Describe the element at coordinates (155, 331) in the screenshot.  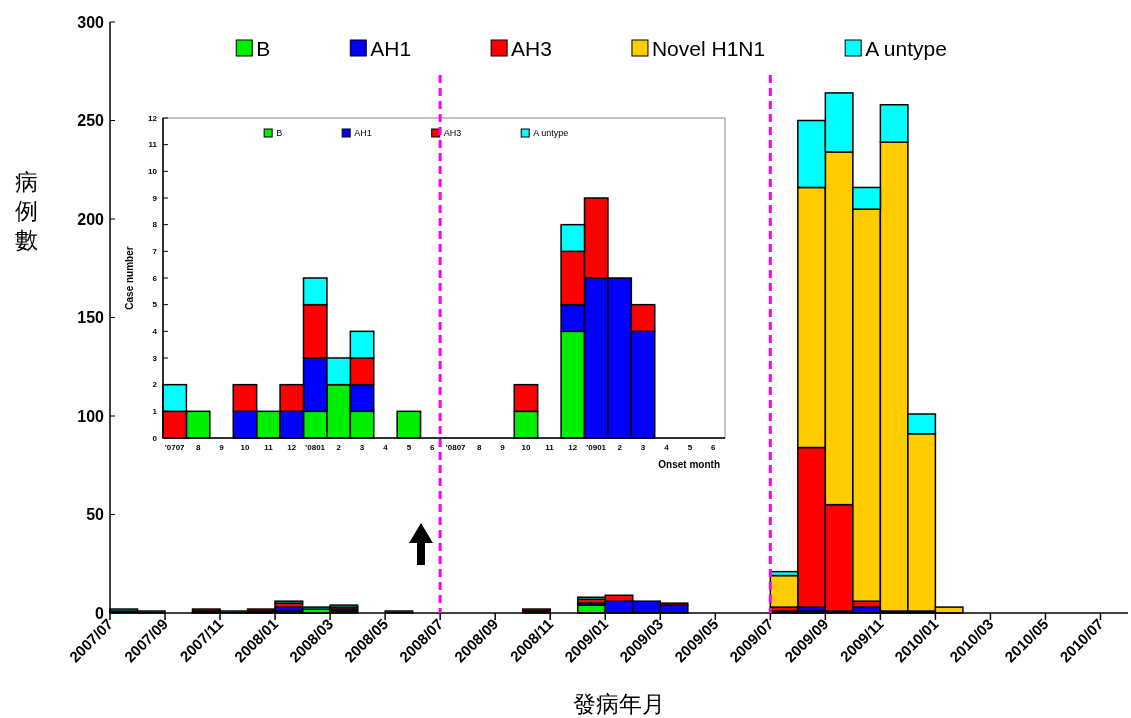
I see `y-tick-label: 4` at that location.